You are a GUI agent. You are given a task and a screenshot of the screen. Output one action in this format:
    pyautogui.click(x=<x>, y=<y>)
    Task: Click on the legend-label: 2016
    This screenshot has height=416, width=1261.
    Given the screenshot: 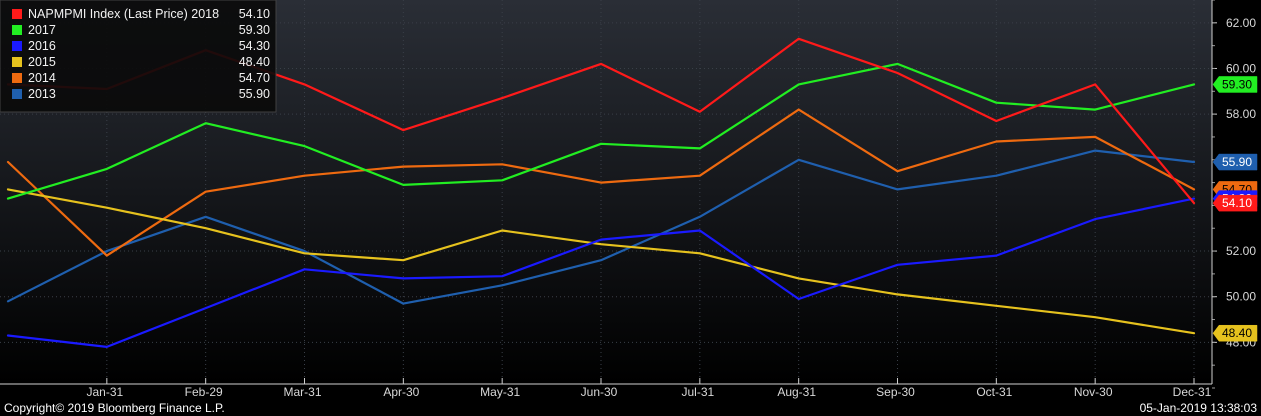 What is the action you would take?
    pyautogui.click(x=42, y=46)
    